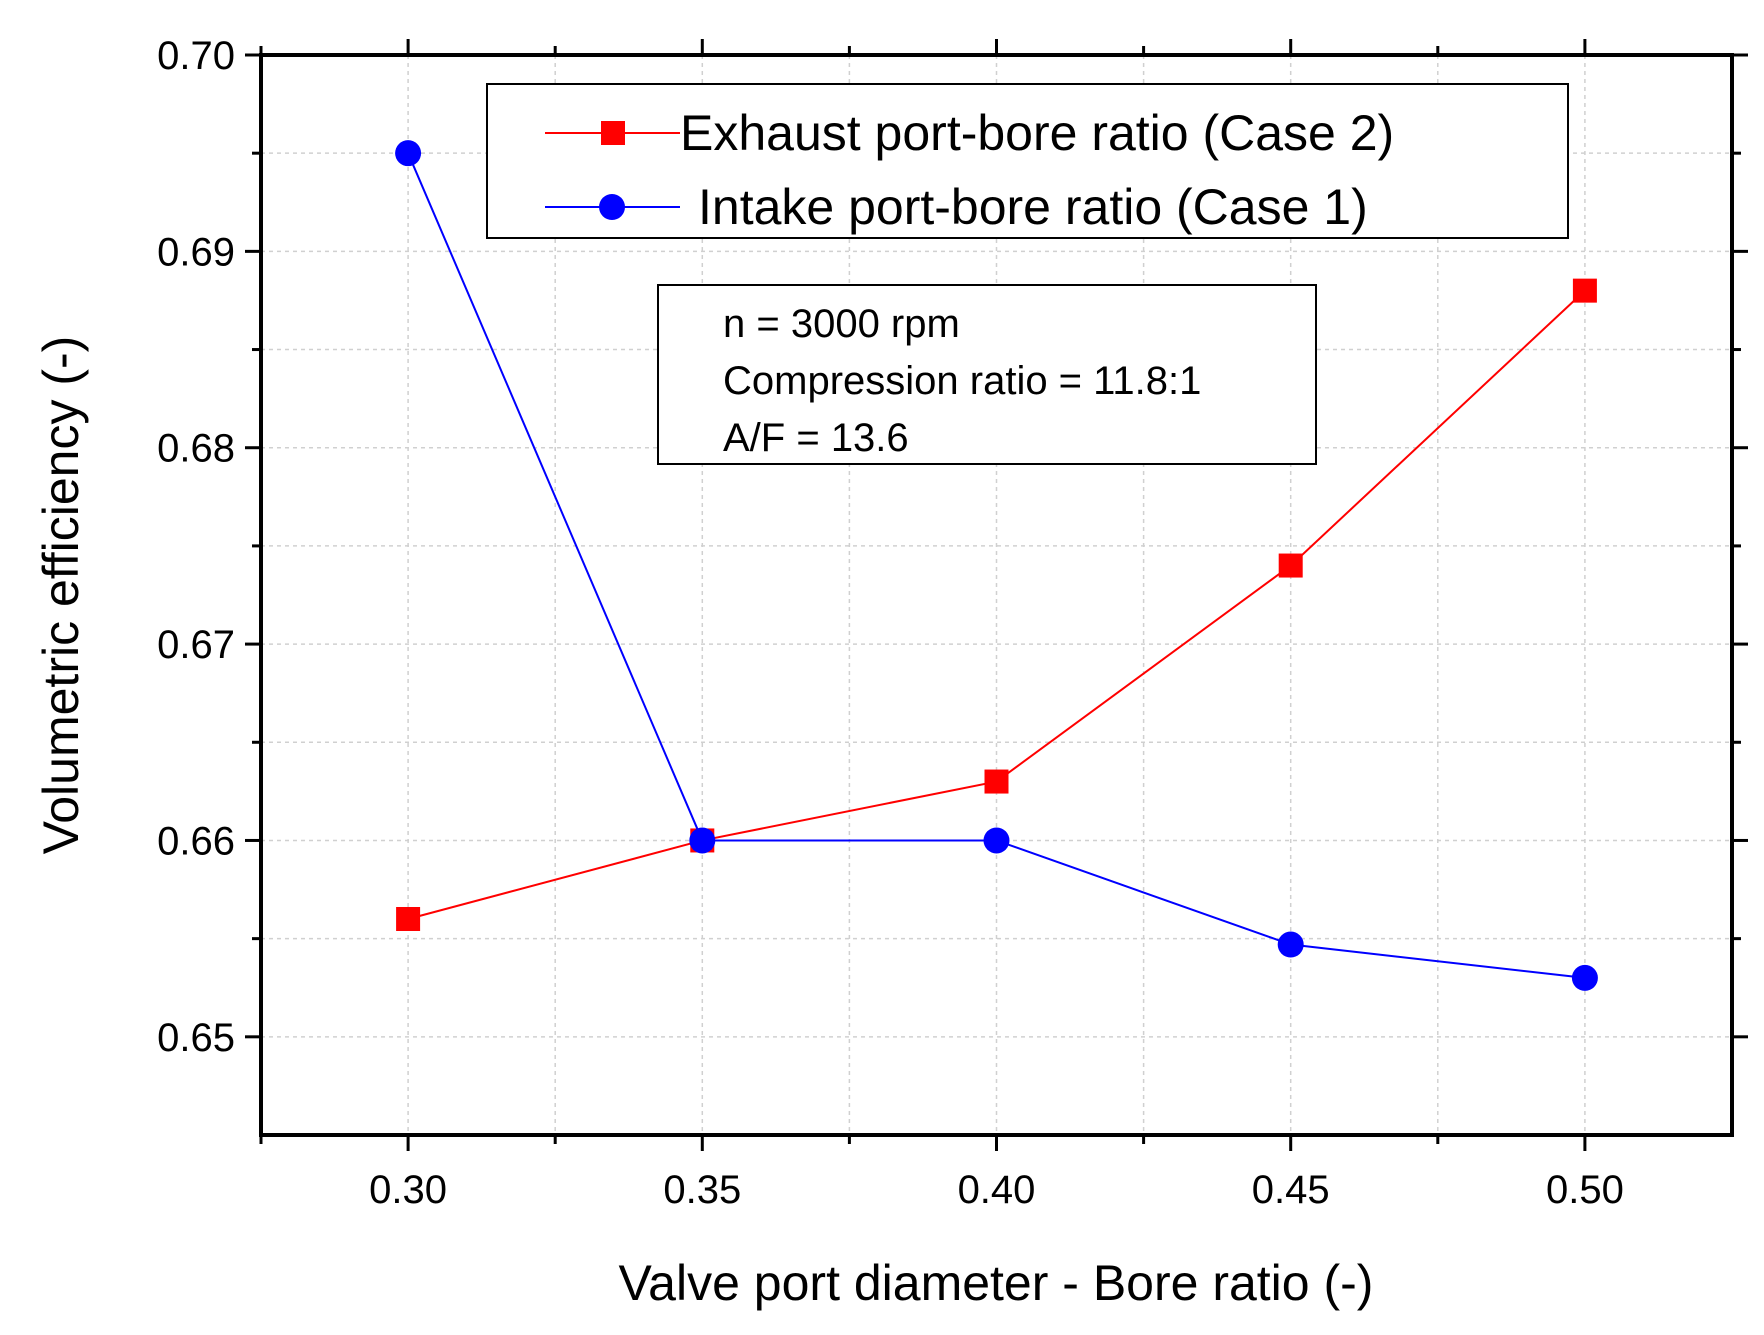  Describe the element at coordinates (962, 381) in the screenshot. I see `note-compression-ratio: Compression ratio = 11.8:1` at that location.